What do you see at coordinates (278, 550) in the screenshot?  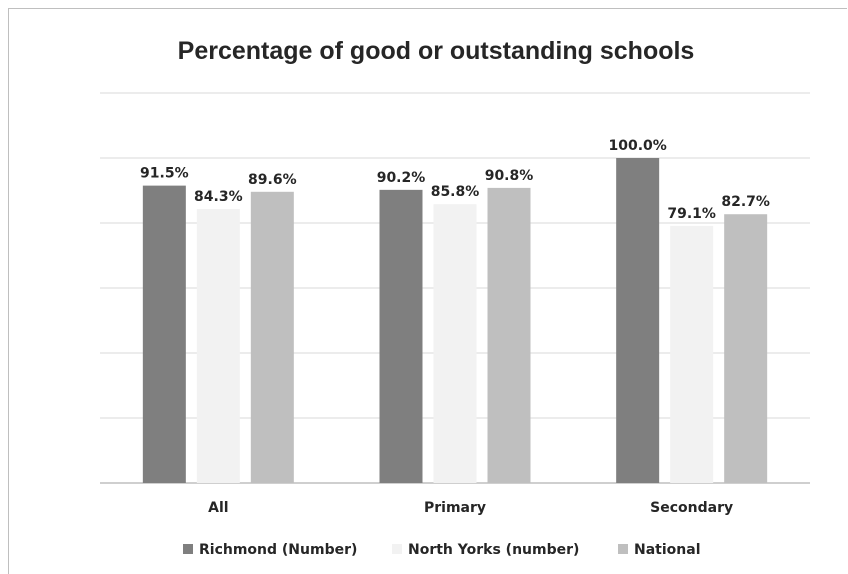 I see `legend-label: Richmond (Number)` at bounding box center [278, 550].